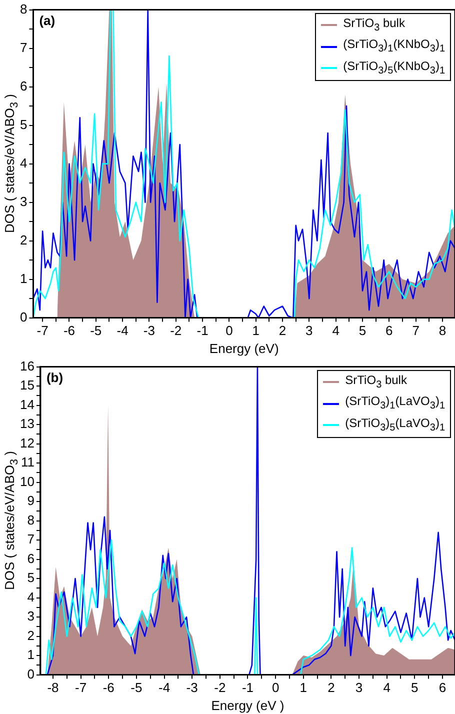 This screenshot has height=714, width=455. Describe the element at coordinates (27, 404) in the screenshot. I see `y-tick-label: 14` at that location.